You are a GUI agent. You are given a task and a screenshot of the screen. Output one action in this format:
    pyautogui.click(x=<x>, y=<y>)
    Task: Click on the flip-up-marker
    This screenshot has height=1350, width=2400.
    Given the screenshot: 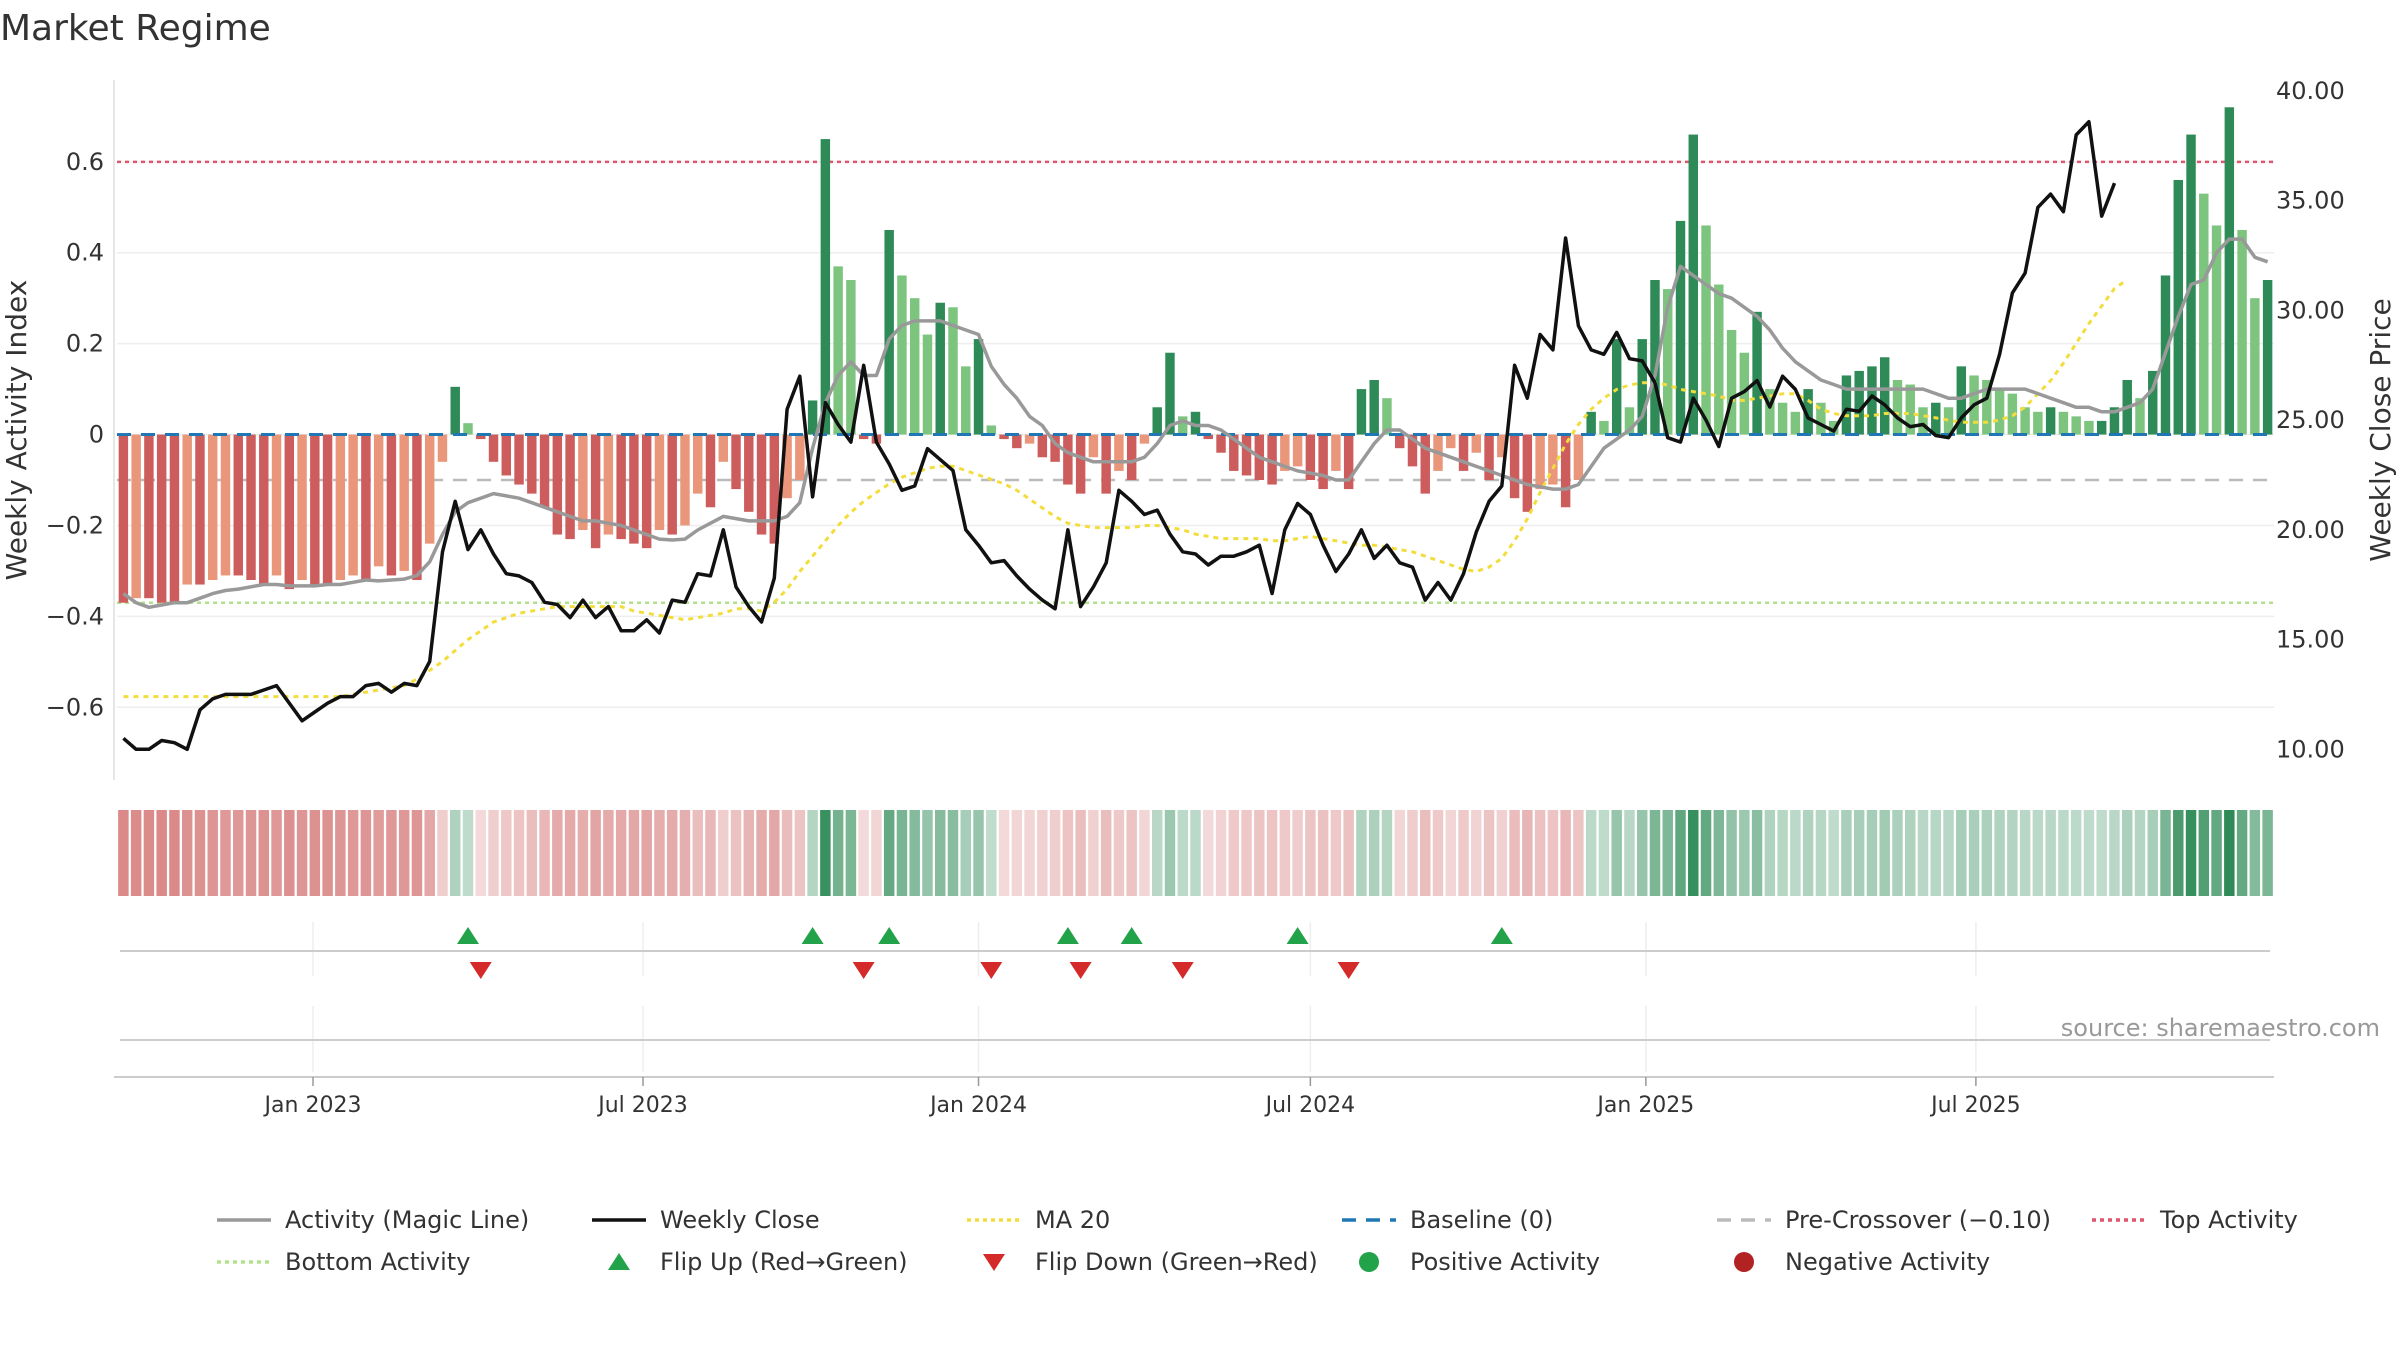 What is the action you would take?
    pyautogui.click(x=467, y=935)
    